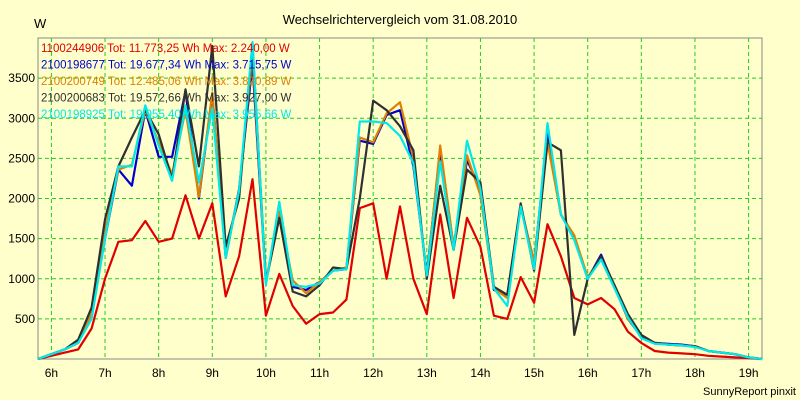  I want to click on y-tick-label: 3500, so click(21, 78).